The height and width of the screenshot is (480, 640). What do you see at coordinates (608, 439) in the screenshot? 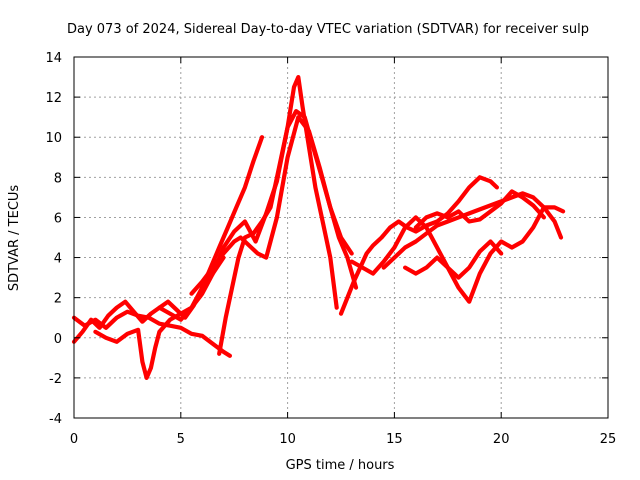
I see `x-tick-label: 25` at bounding box center [608, 439].